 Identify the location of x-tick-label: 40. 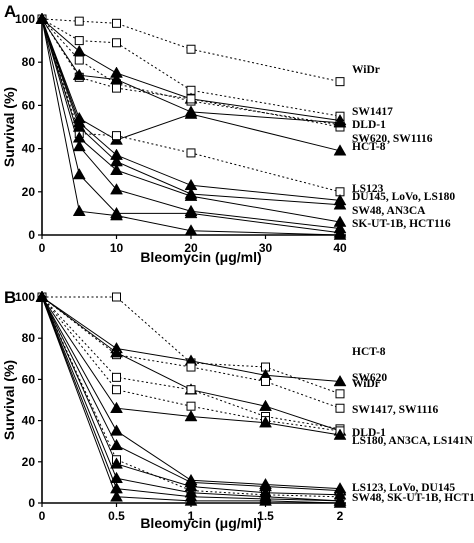
(340, 248).